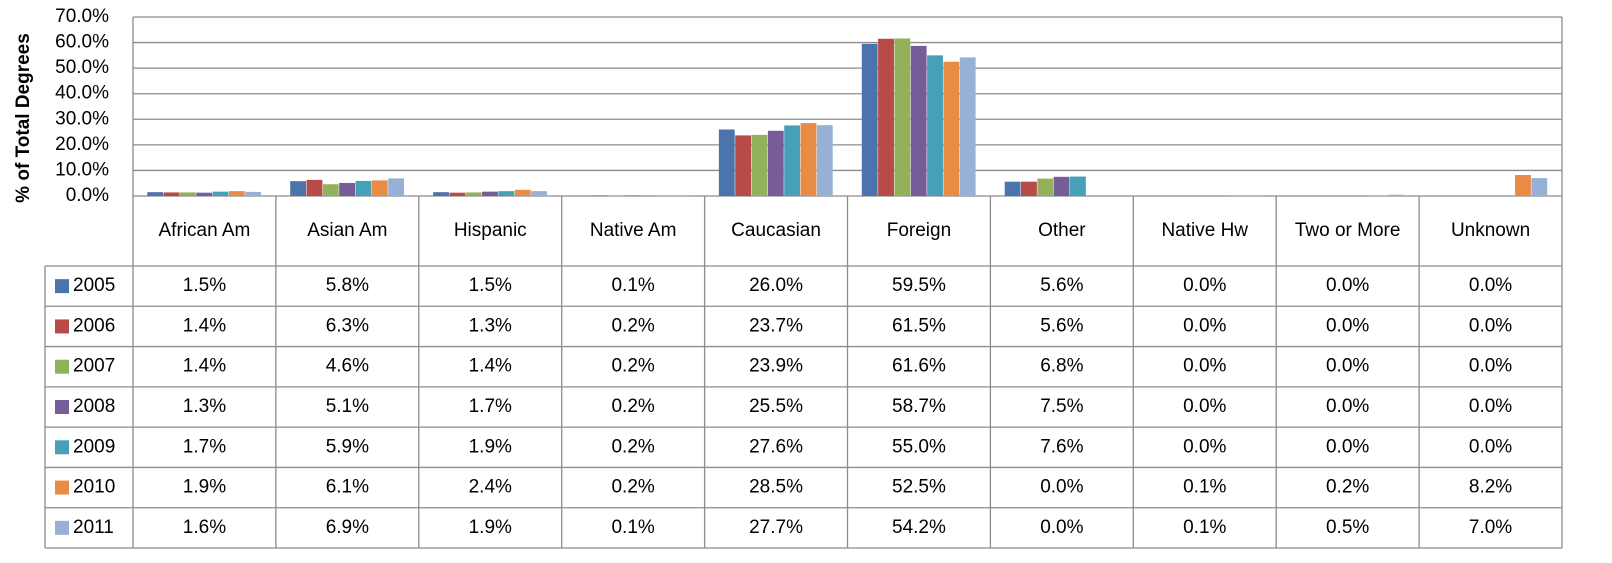 This screenshot has width=1612, height=563. I want to click on data-label: 23.9%, so click(776, 366).